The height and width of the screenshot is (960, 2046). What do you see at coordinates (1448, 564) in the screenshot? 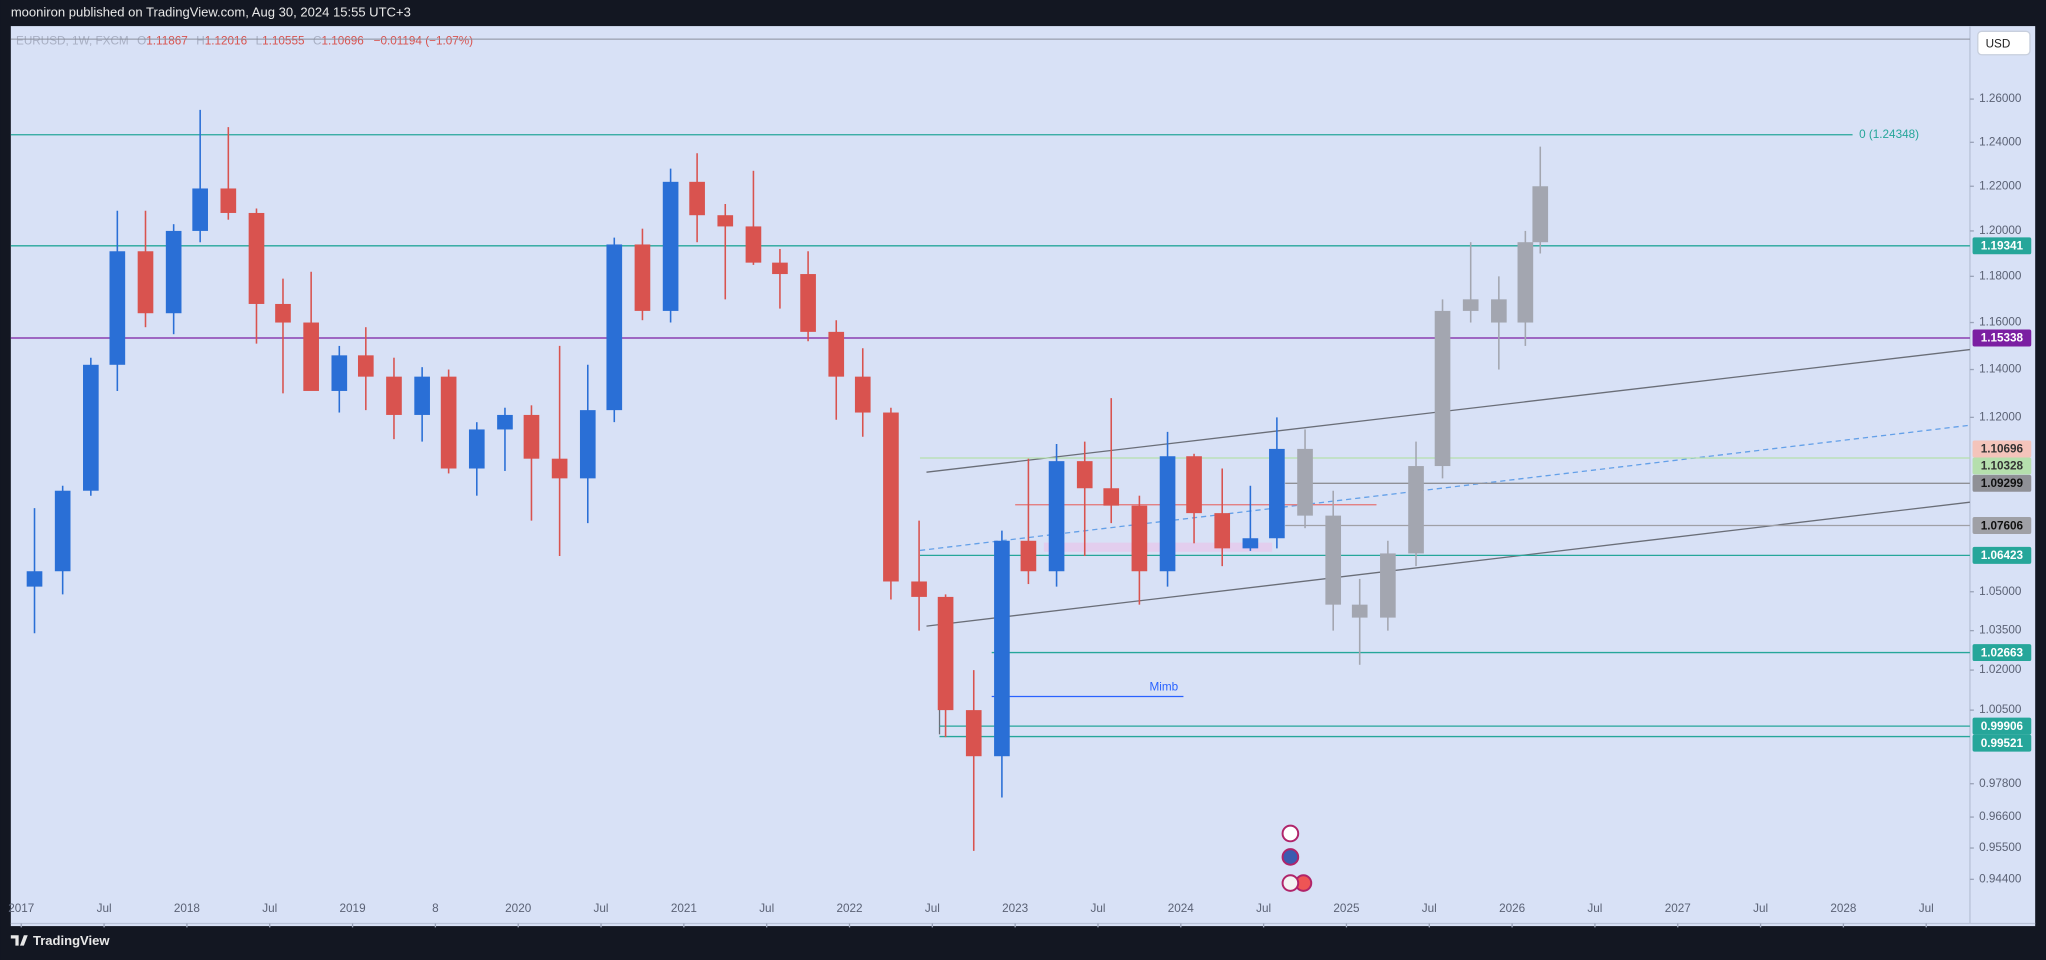
I see `trendline-lower` at bounding box center [1448, 564].